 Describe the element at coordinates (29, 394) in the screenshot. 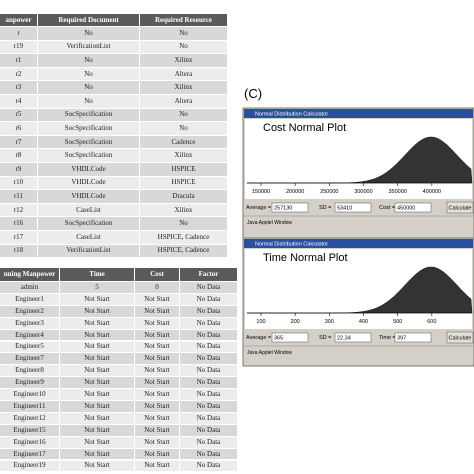

I see `table-cell: Engineer10` at that location.